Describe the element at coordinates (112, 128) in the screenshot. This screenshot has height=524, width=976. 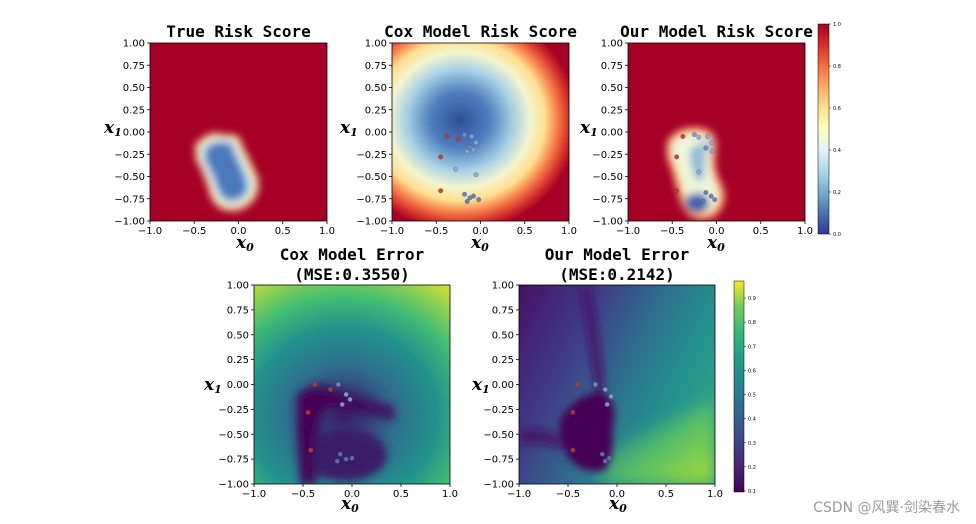
I see `ylabel-true-risk: x1` at that location.